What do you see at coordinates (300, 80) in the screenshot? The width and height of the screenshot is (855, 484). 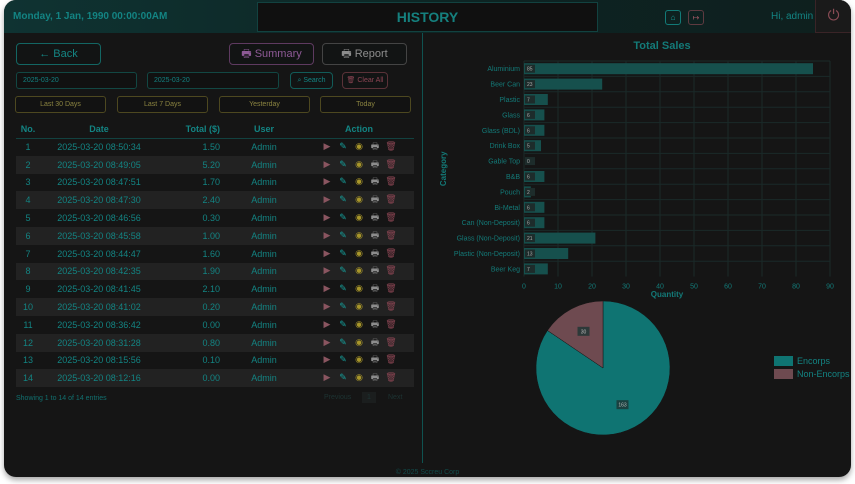 I see `search-icon: ⌕` at bounding box center [300, 80].